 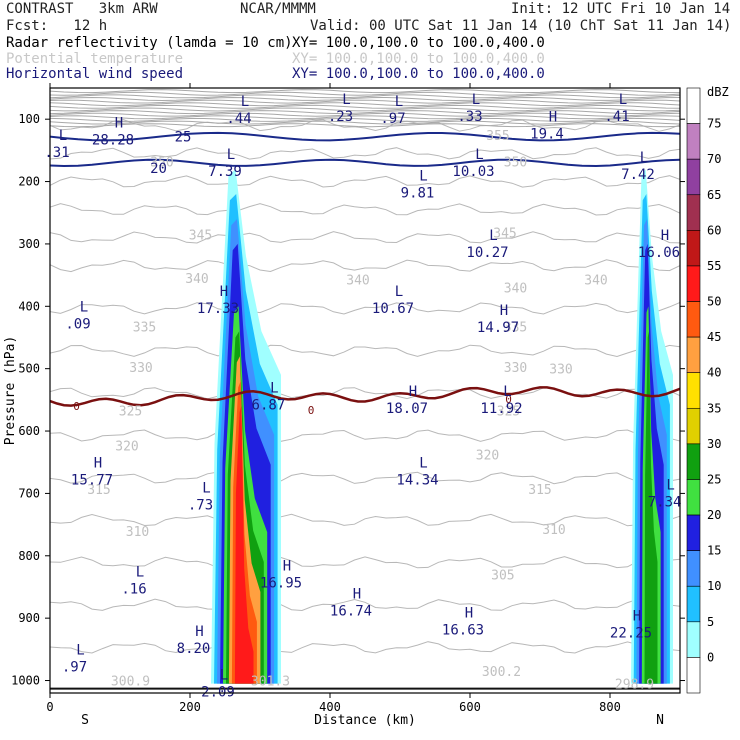 What do you see at coordinates (238, 119) in the screenshot?
I see `extremum-value: .44` at bounding box center [238, 119].